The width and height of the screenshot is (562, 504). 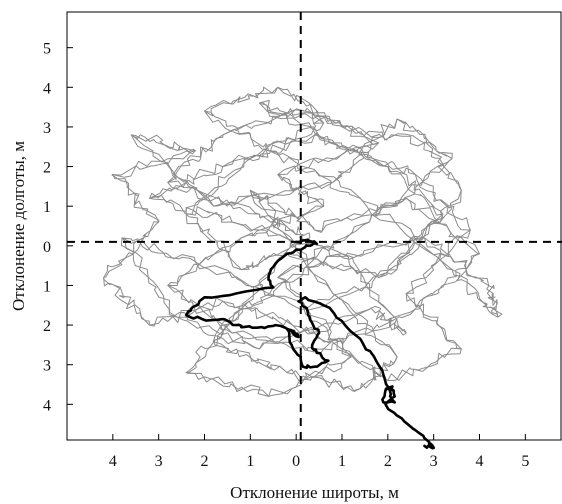 What do you see at coordinates (296, 461) in the screenshot?
I see `x-tick-label: 0` at bounding box center [296, 461].